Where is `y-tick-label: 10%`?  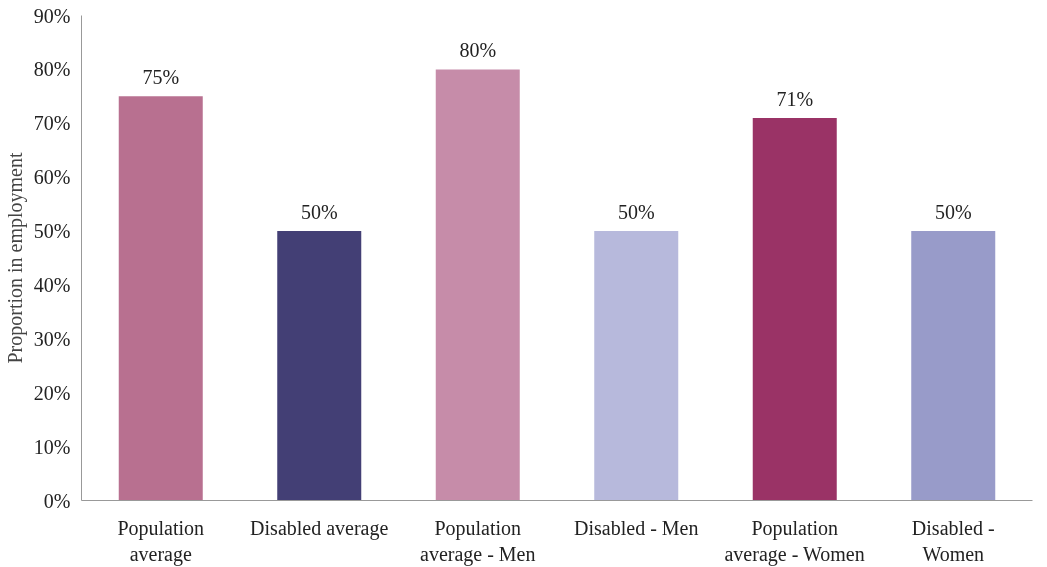
y-tick-label: 10% is located at coordinates (52, 446).